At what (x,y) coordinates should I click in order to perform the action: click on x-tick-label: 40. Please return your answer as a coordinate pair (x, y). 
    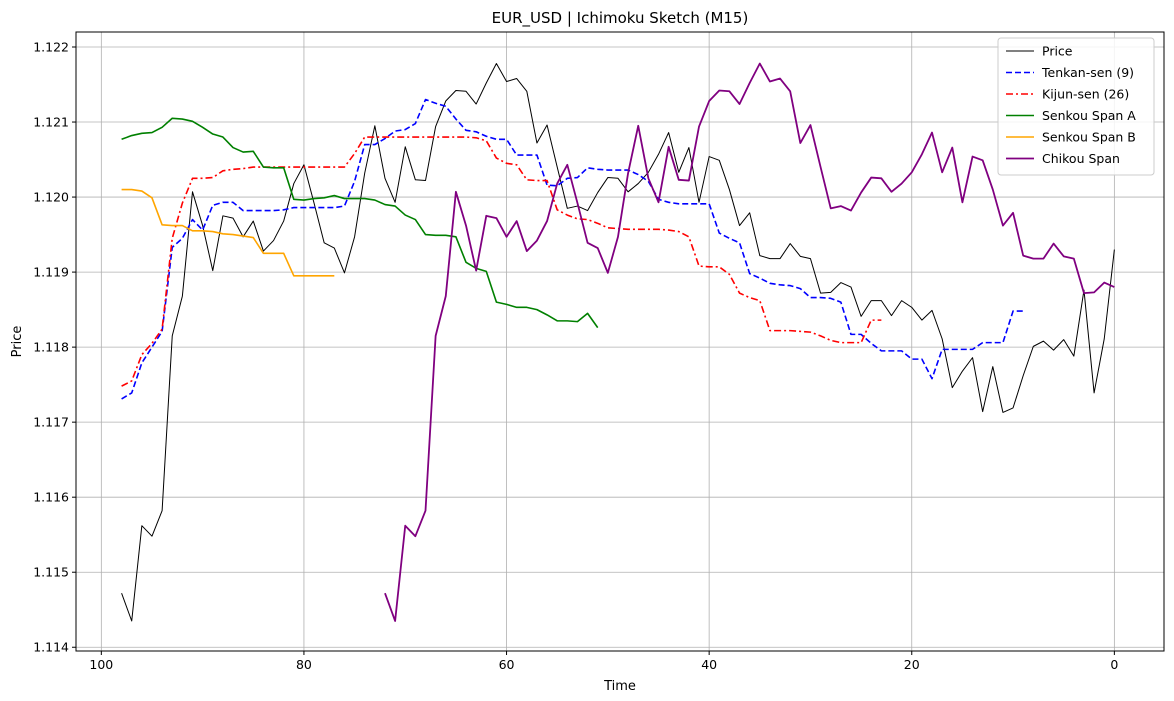
    Looking at the image, I should click on (709, 664).